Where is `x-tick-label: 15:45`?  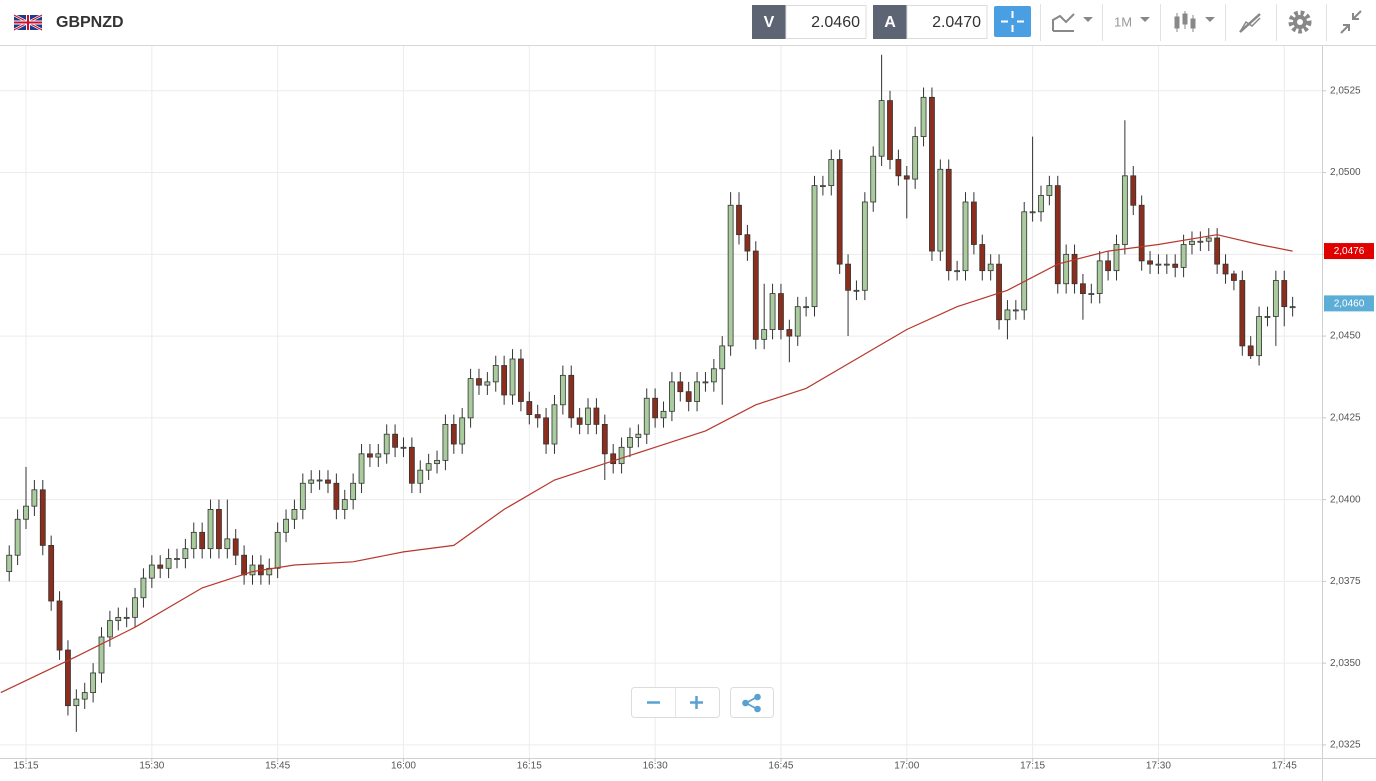
x-tick-label: 15:45 is located at coordinates (277, 766).